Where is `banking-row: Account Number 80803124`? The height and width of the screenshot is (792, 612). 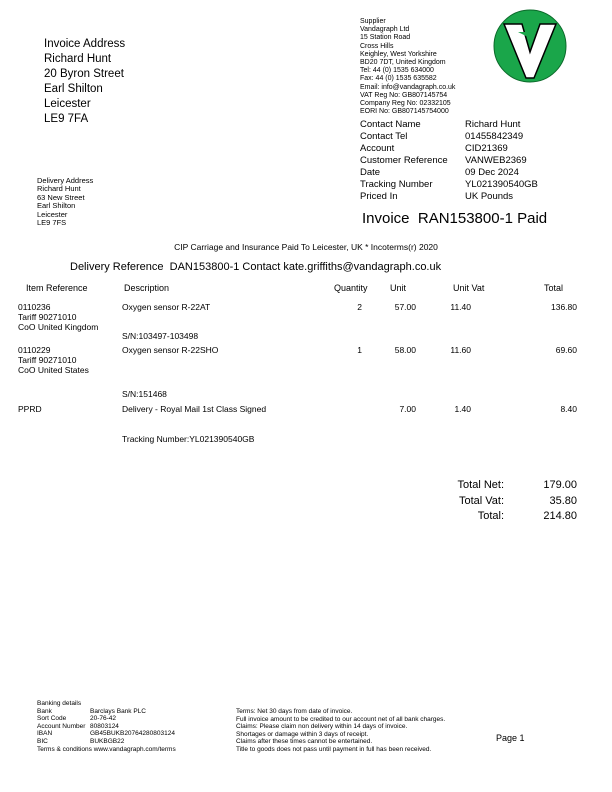
banking-row: Account Number 80803124 is located at coordinates (106, 727).